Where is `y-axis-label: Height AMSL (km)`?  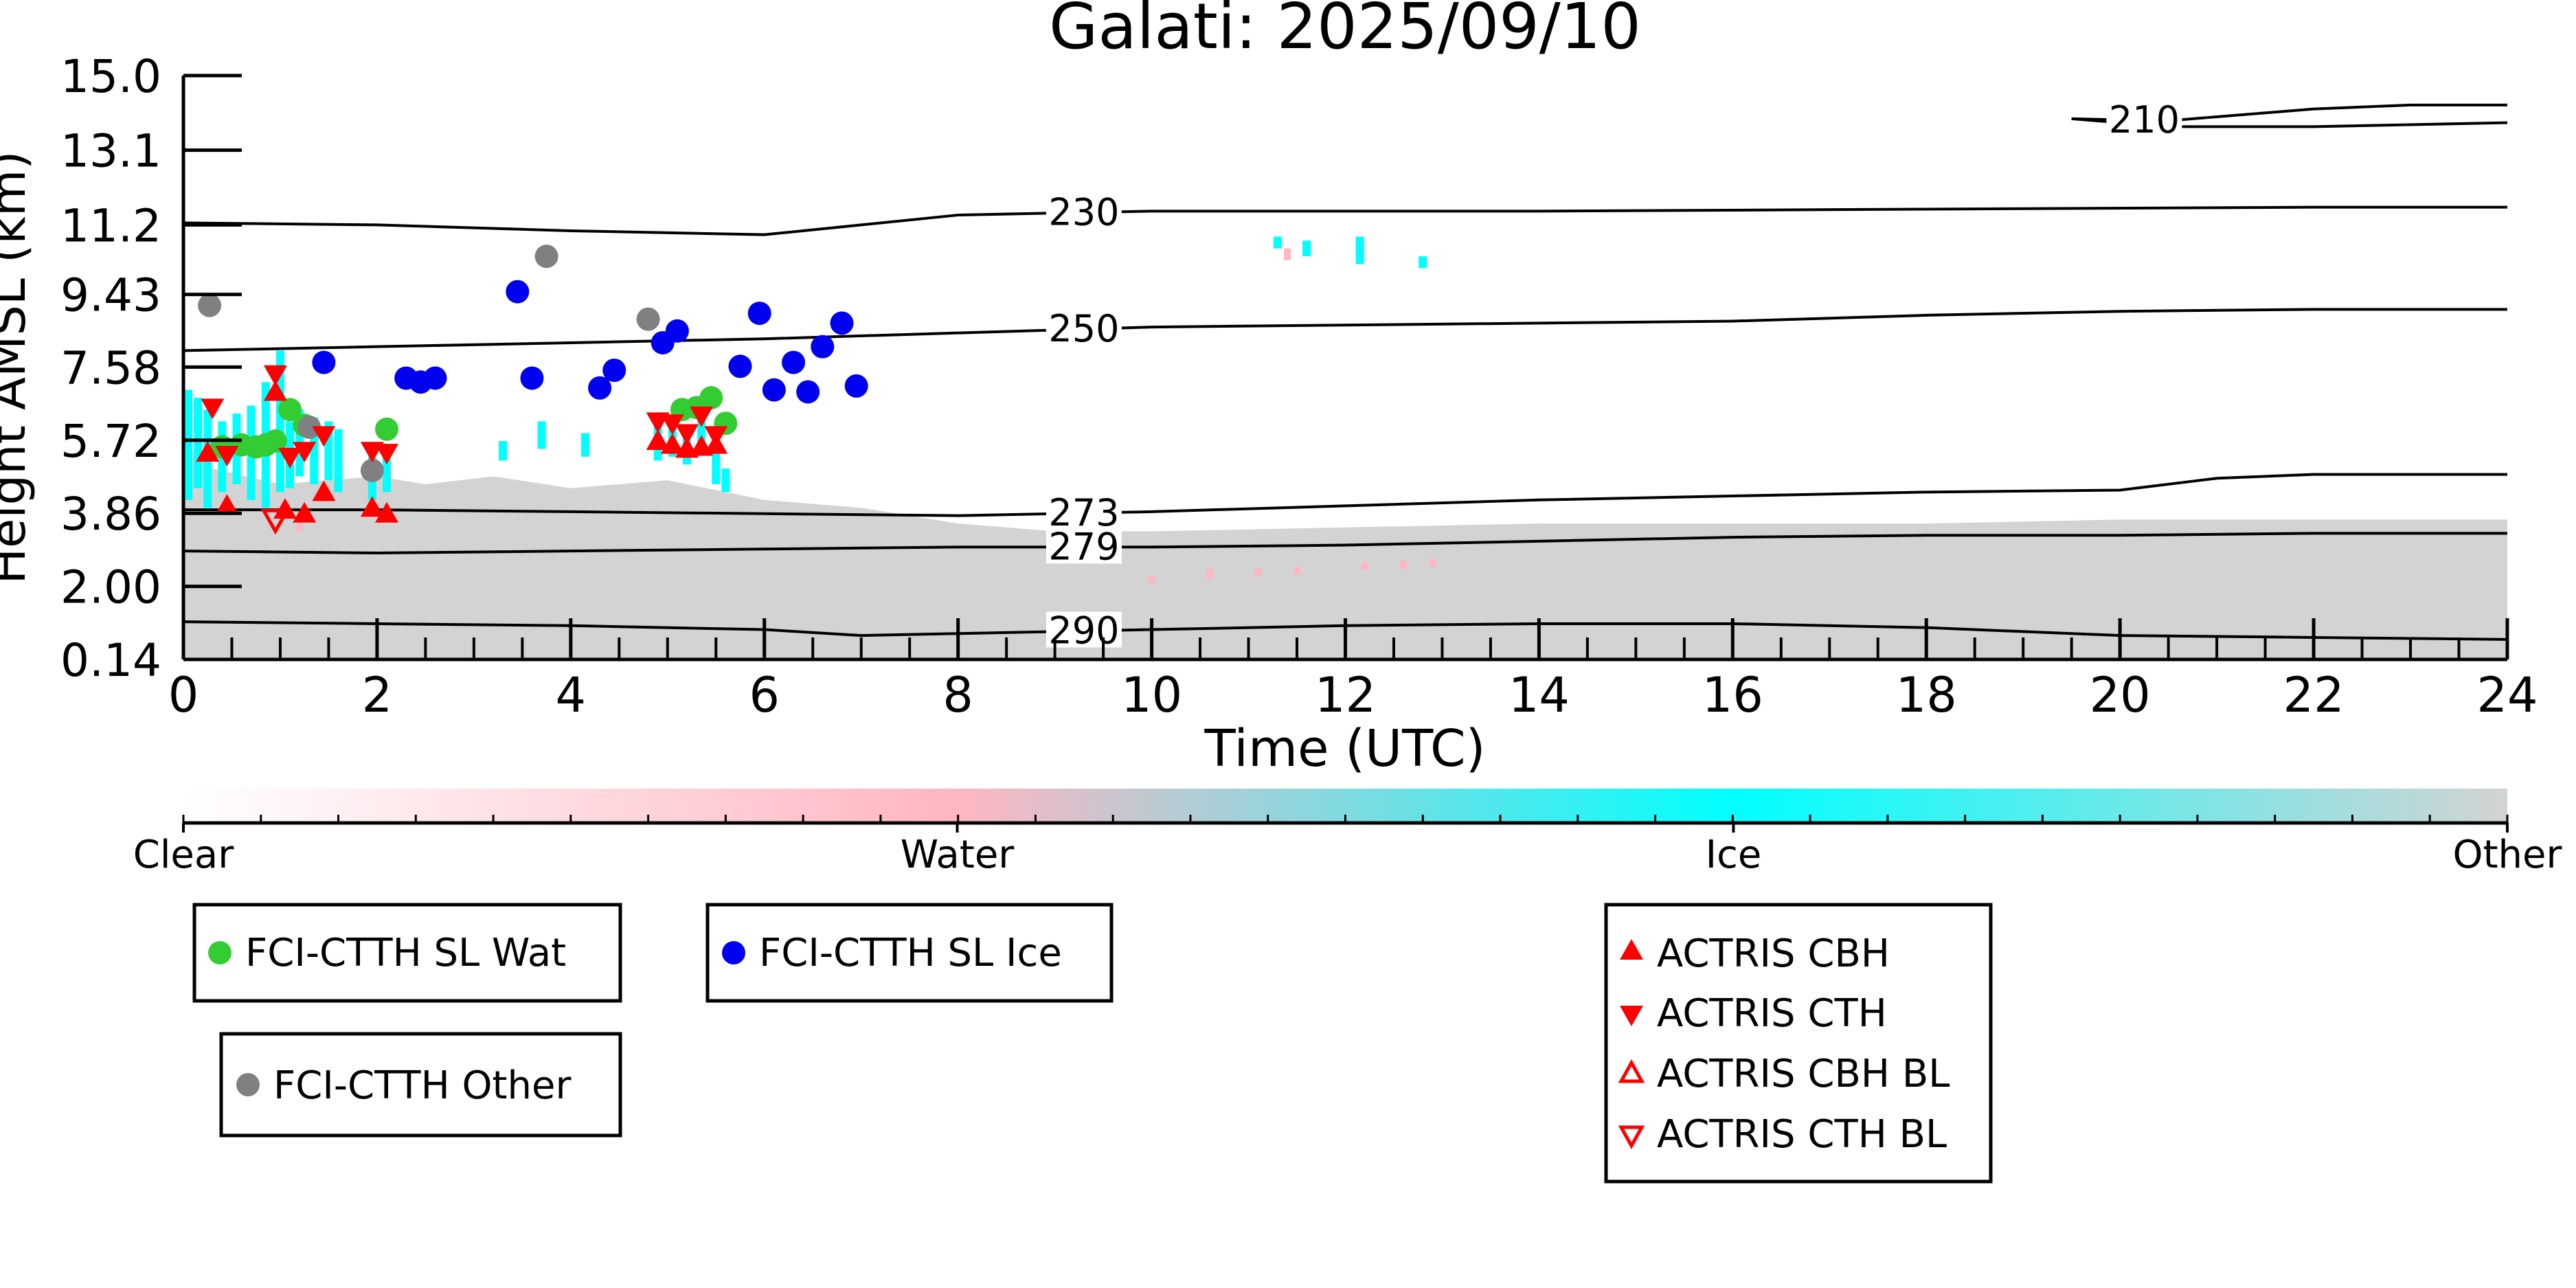 y-axis-label: Height AMSL (km) is located at coordinates (18, 368).